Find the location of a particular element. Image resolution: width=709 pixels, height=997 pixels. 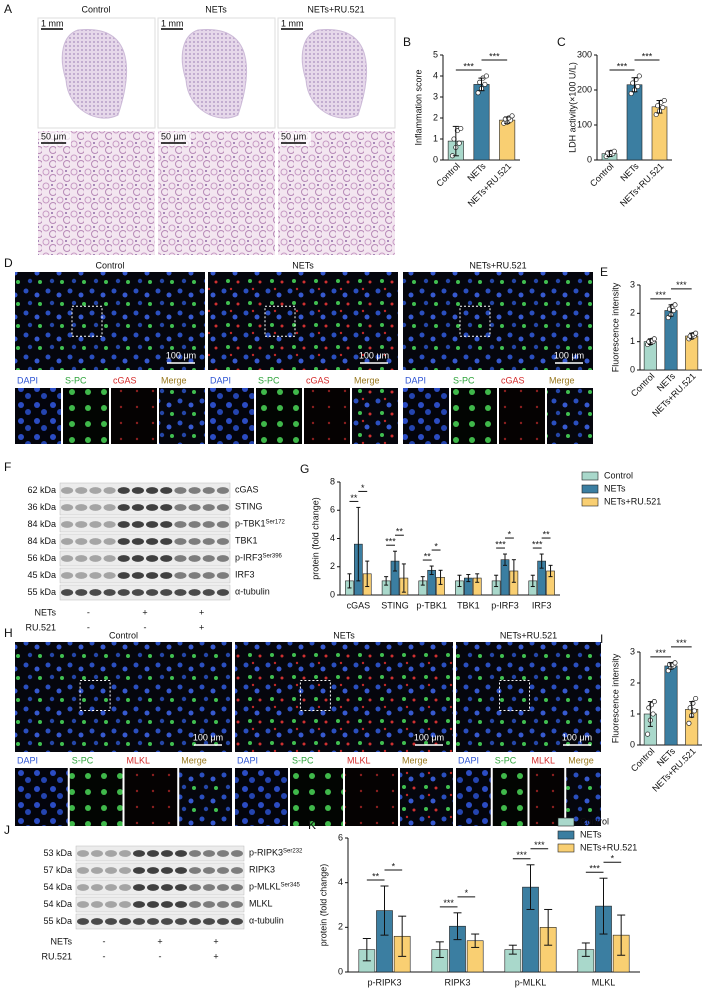

protein-label: MLKL is located at coordinates (261, 904).